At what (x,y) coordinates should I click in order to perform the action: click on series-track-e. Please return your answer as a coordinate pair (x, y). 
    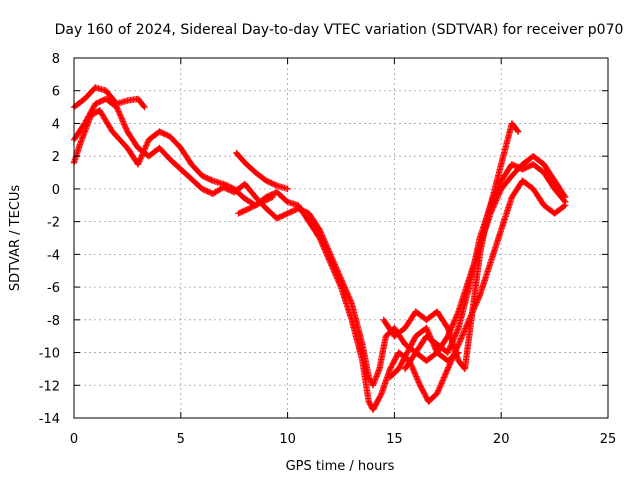
    Looking at the image, I should click on (255, 205).